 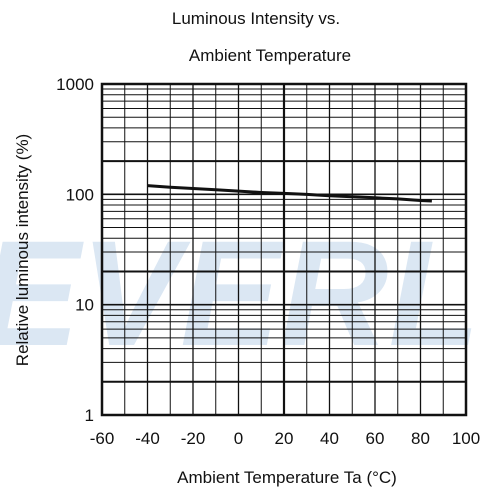 What do you see at coordinates (329, 438) in the screenshot?
I see `x-tick-label: 40` at bounding box center [329, 438].